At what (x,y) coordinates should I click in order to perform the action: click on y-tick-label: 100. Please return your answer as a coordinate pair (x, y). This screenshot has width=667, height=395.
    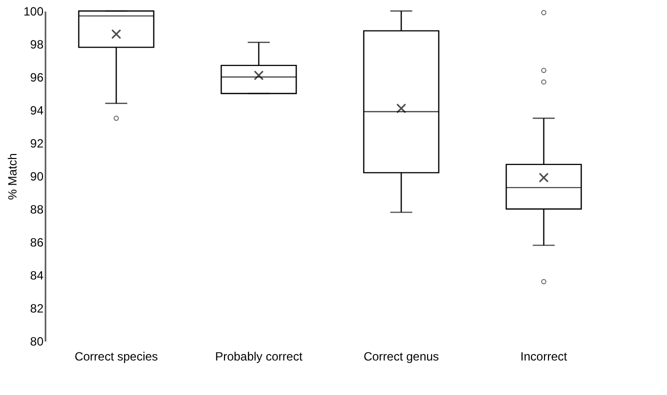
    Looking at the image, I should click on (33, 11).